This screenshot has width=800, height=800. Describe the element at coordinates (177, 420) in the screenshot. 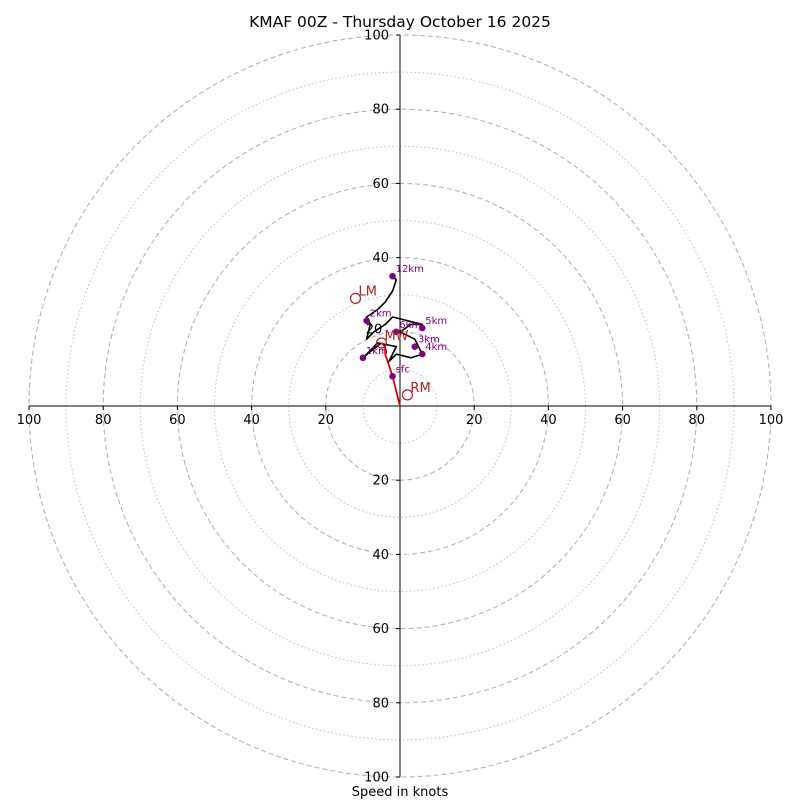

I see `tick-label-left-60: 60` at that location.